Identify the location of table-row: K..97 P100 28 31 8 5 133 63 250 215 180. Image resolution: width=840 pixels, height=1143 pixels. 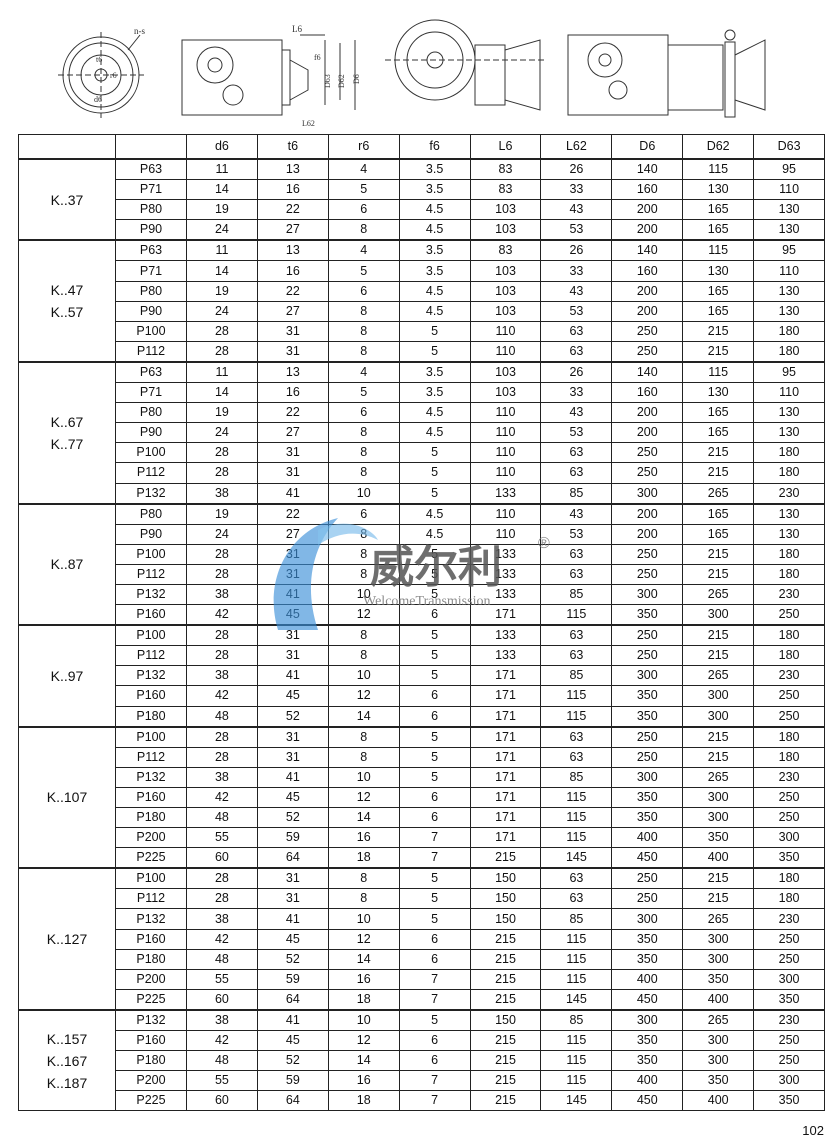
(422, 676).